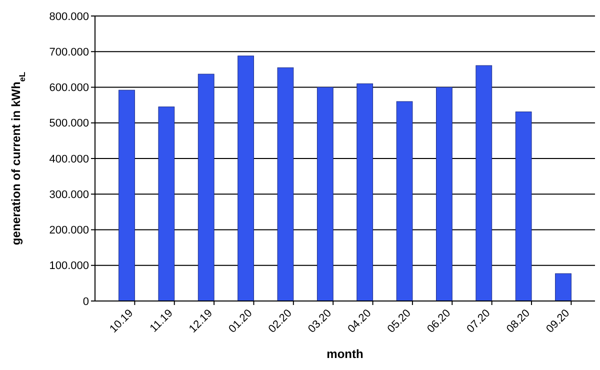 The height and width of the screenshot is (370, 600). I want to click on y-tick-label: 200.000, so click(69, 230).